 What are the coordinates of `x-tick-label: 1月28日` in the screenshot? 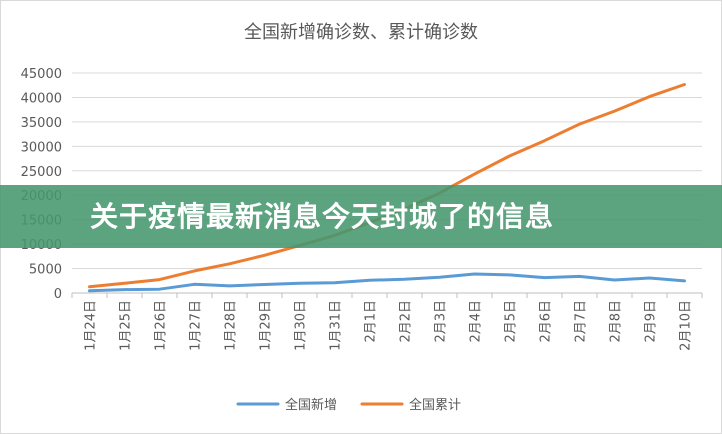 It's located at (231, 325).